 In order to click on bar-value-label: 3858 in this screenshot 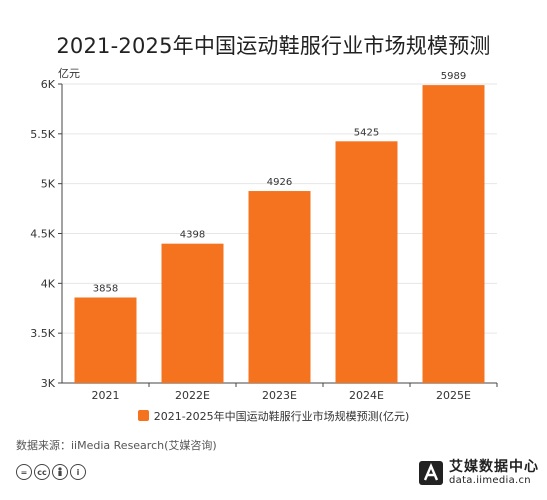, I will do `click(105, 288)`.